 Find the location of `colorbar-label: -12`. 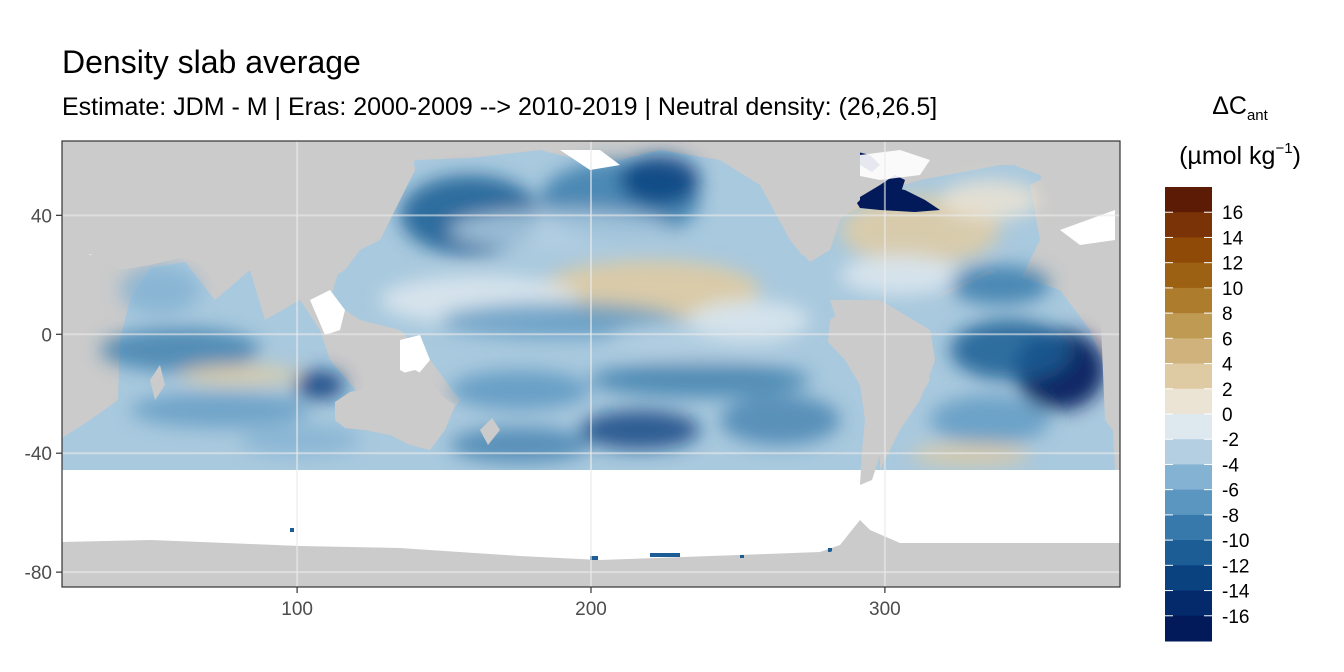

colorbar-label: -12 is located at coordinates (1235, 566).